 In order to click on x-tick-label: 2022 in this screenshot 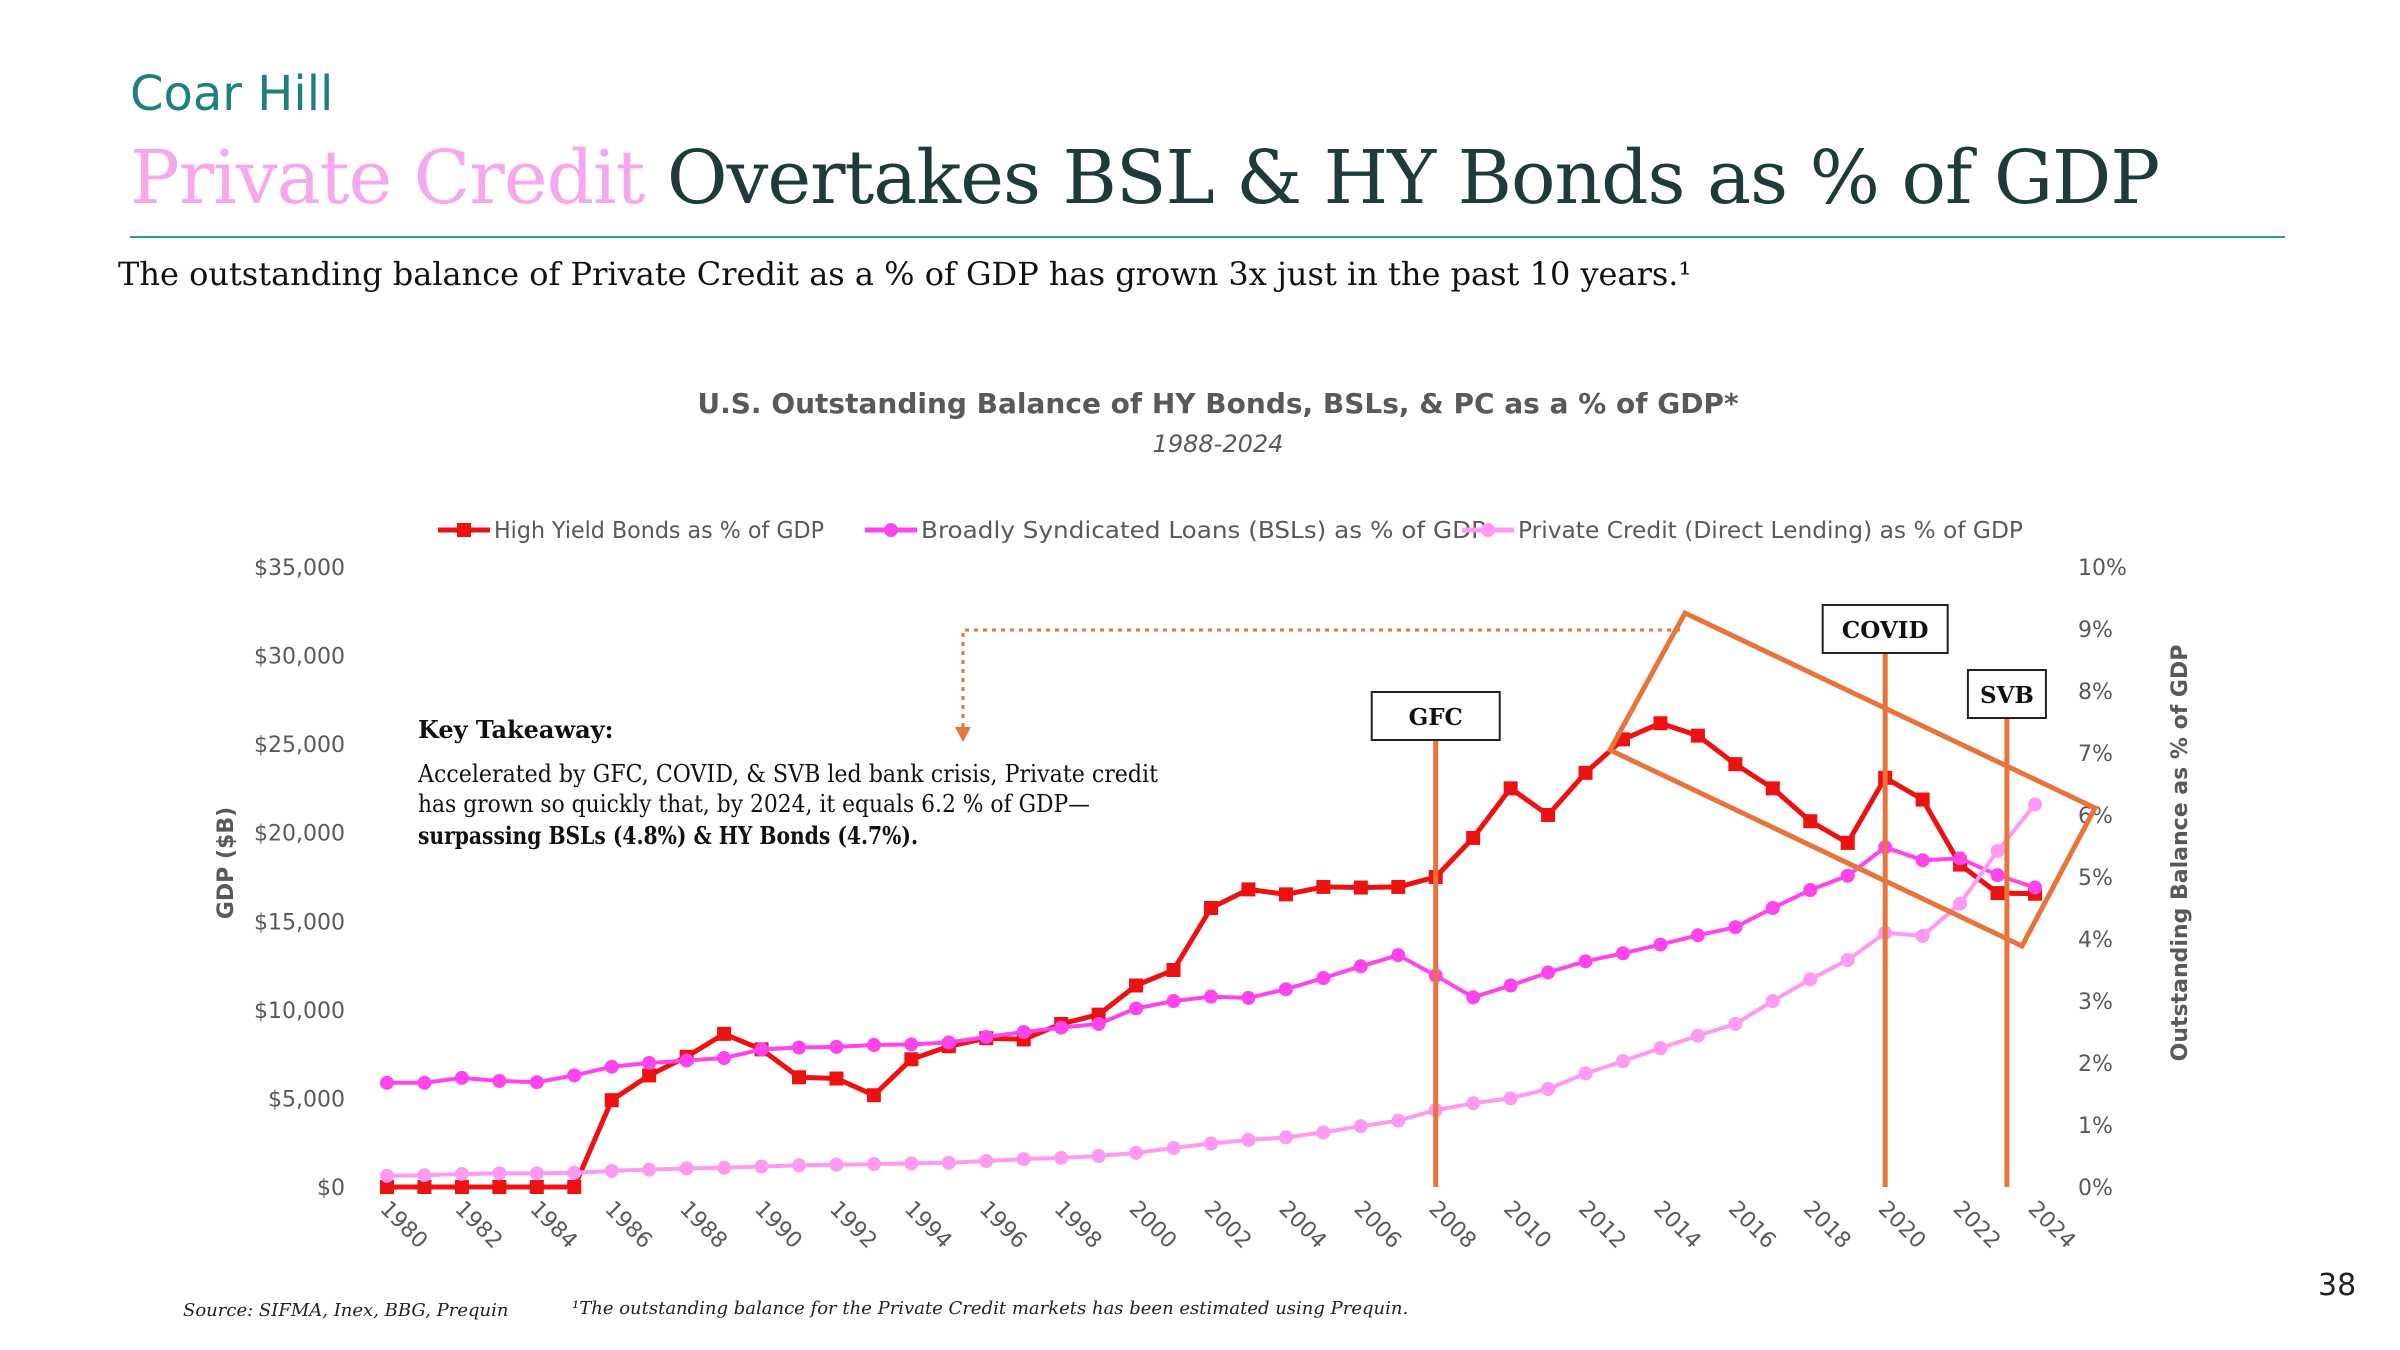, I will do `click(1976, 1225)`.